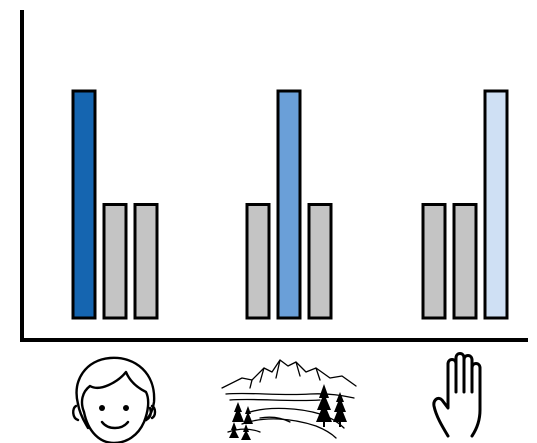 The image size is (537, 443). What do you see at coordinates (289, 396) in the screenshot?
I see `mountain-landscape-icon` at bounding box center [289, 396].